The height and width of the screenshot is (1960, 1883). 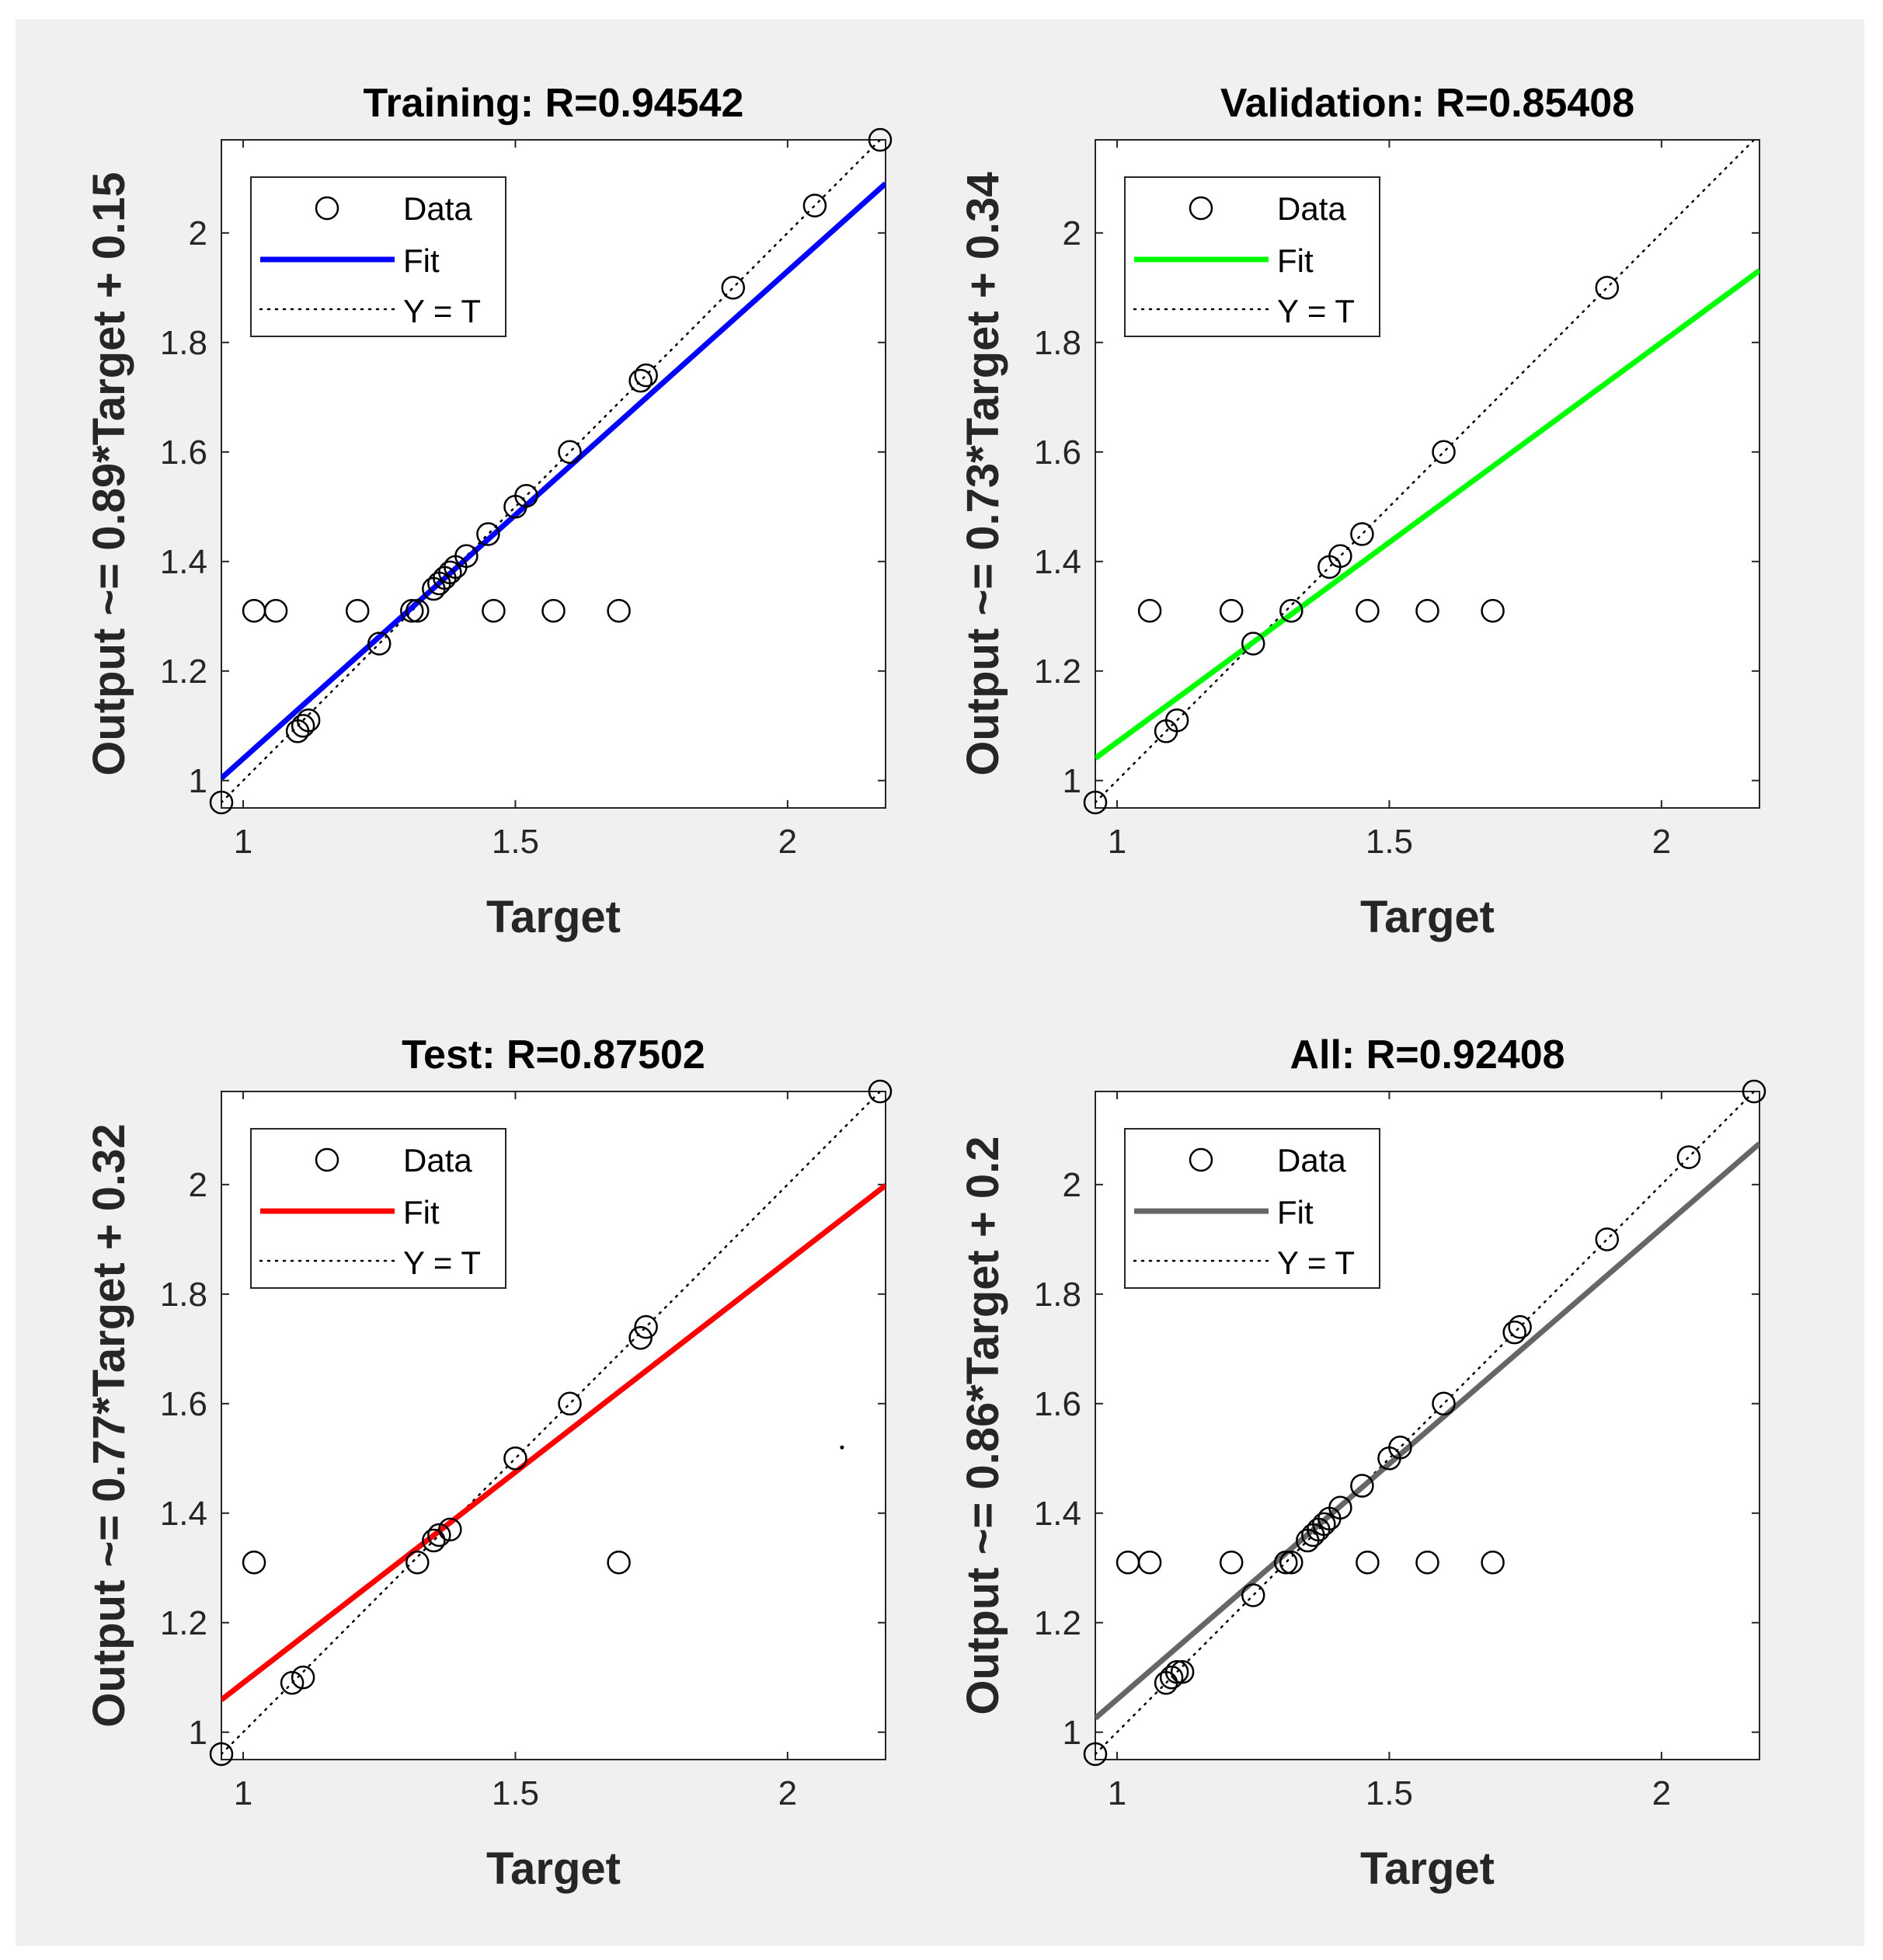 What do you see at coordinates (1057, 672) in the screenshot?
I see `y-tick-label: 1.2` at bounding box center [1057, 672].